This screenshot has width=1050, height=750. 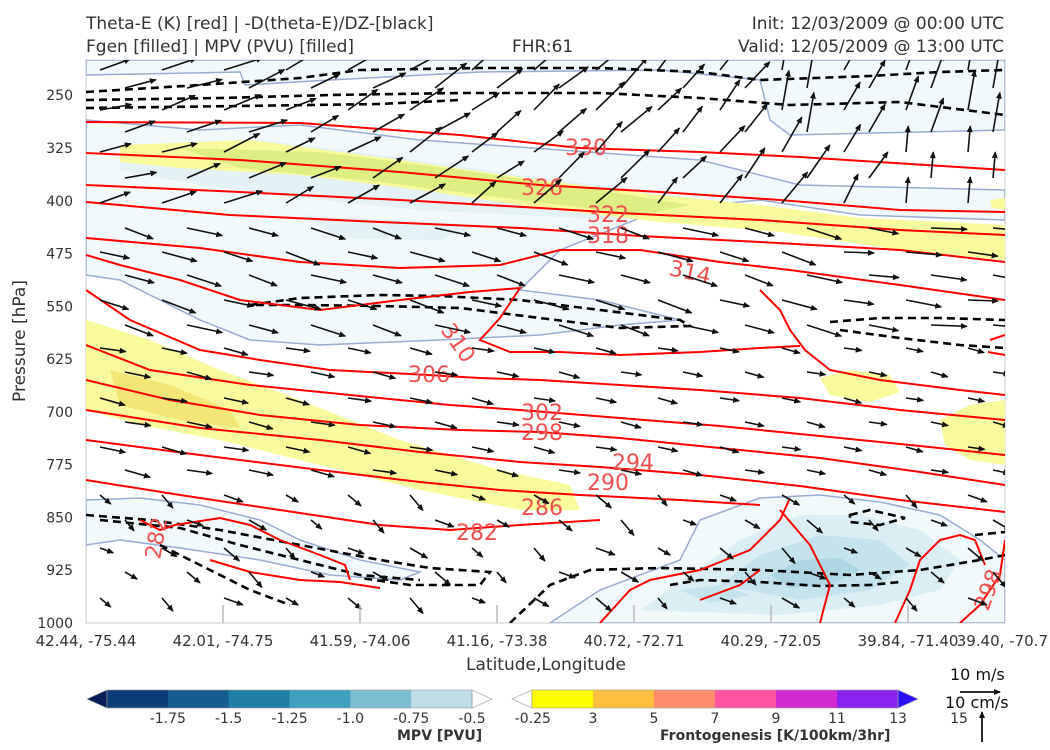 I want to click on contour-label-290: 290, so click(x=608, y=483).